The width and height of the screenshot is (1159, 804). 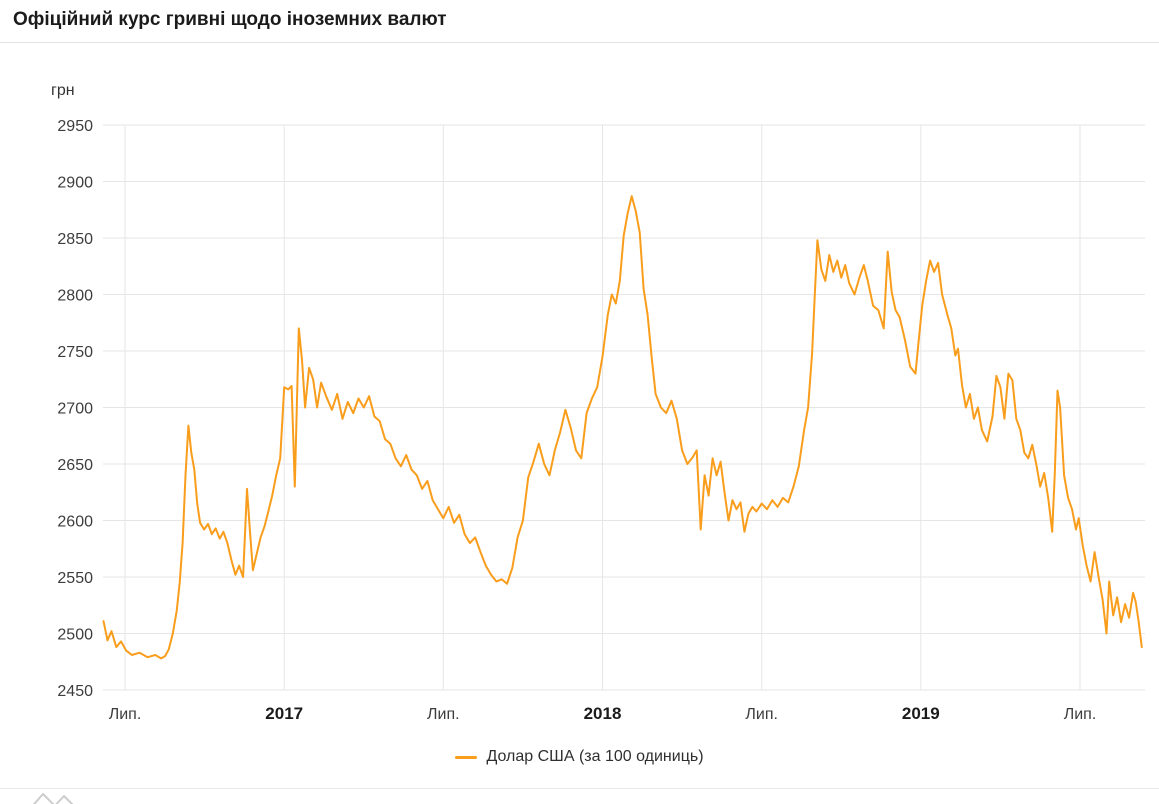 I want to click on svg-text: 2650, so click(x=75, y=465).